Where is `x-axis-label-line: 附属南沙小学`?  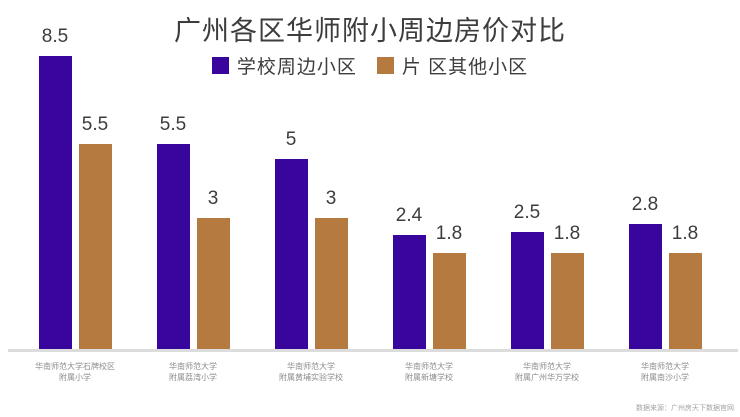
x-axis-label-line: 附属南沙小学 is located at coordinates (665, 377).